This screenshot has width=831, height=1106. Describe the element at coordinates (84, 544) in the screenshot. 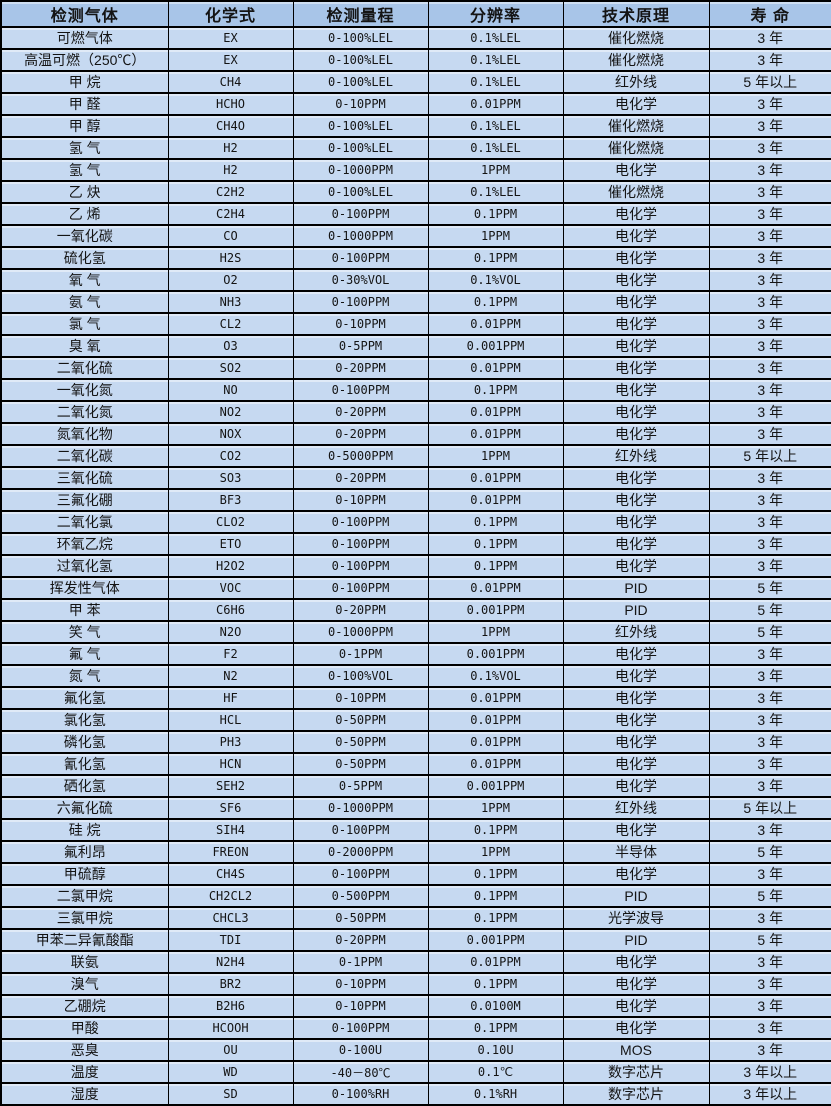

I see `cell-gas: 环氧乙烷` at that location.